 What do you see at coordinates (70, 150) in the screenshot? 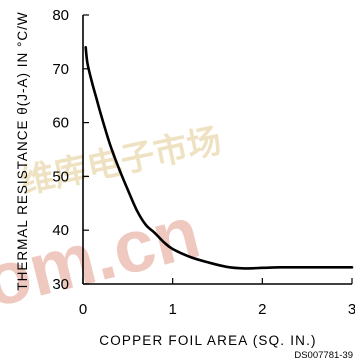
I see `y-ticks: 30 40 50 60 70 80` at bounding box center [70, 150].